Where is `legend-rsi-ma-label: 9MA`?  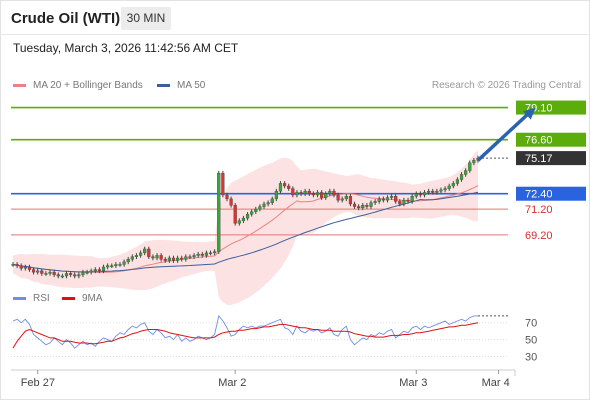
legend-rsi-ma-label: 9MA is located at coordinates (92, 298).